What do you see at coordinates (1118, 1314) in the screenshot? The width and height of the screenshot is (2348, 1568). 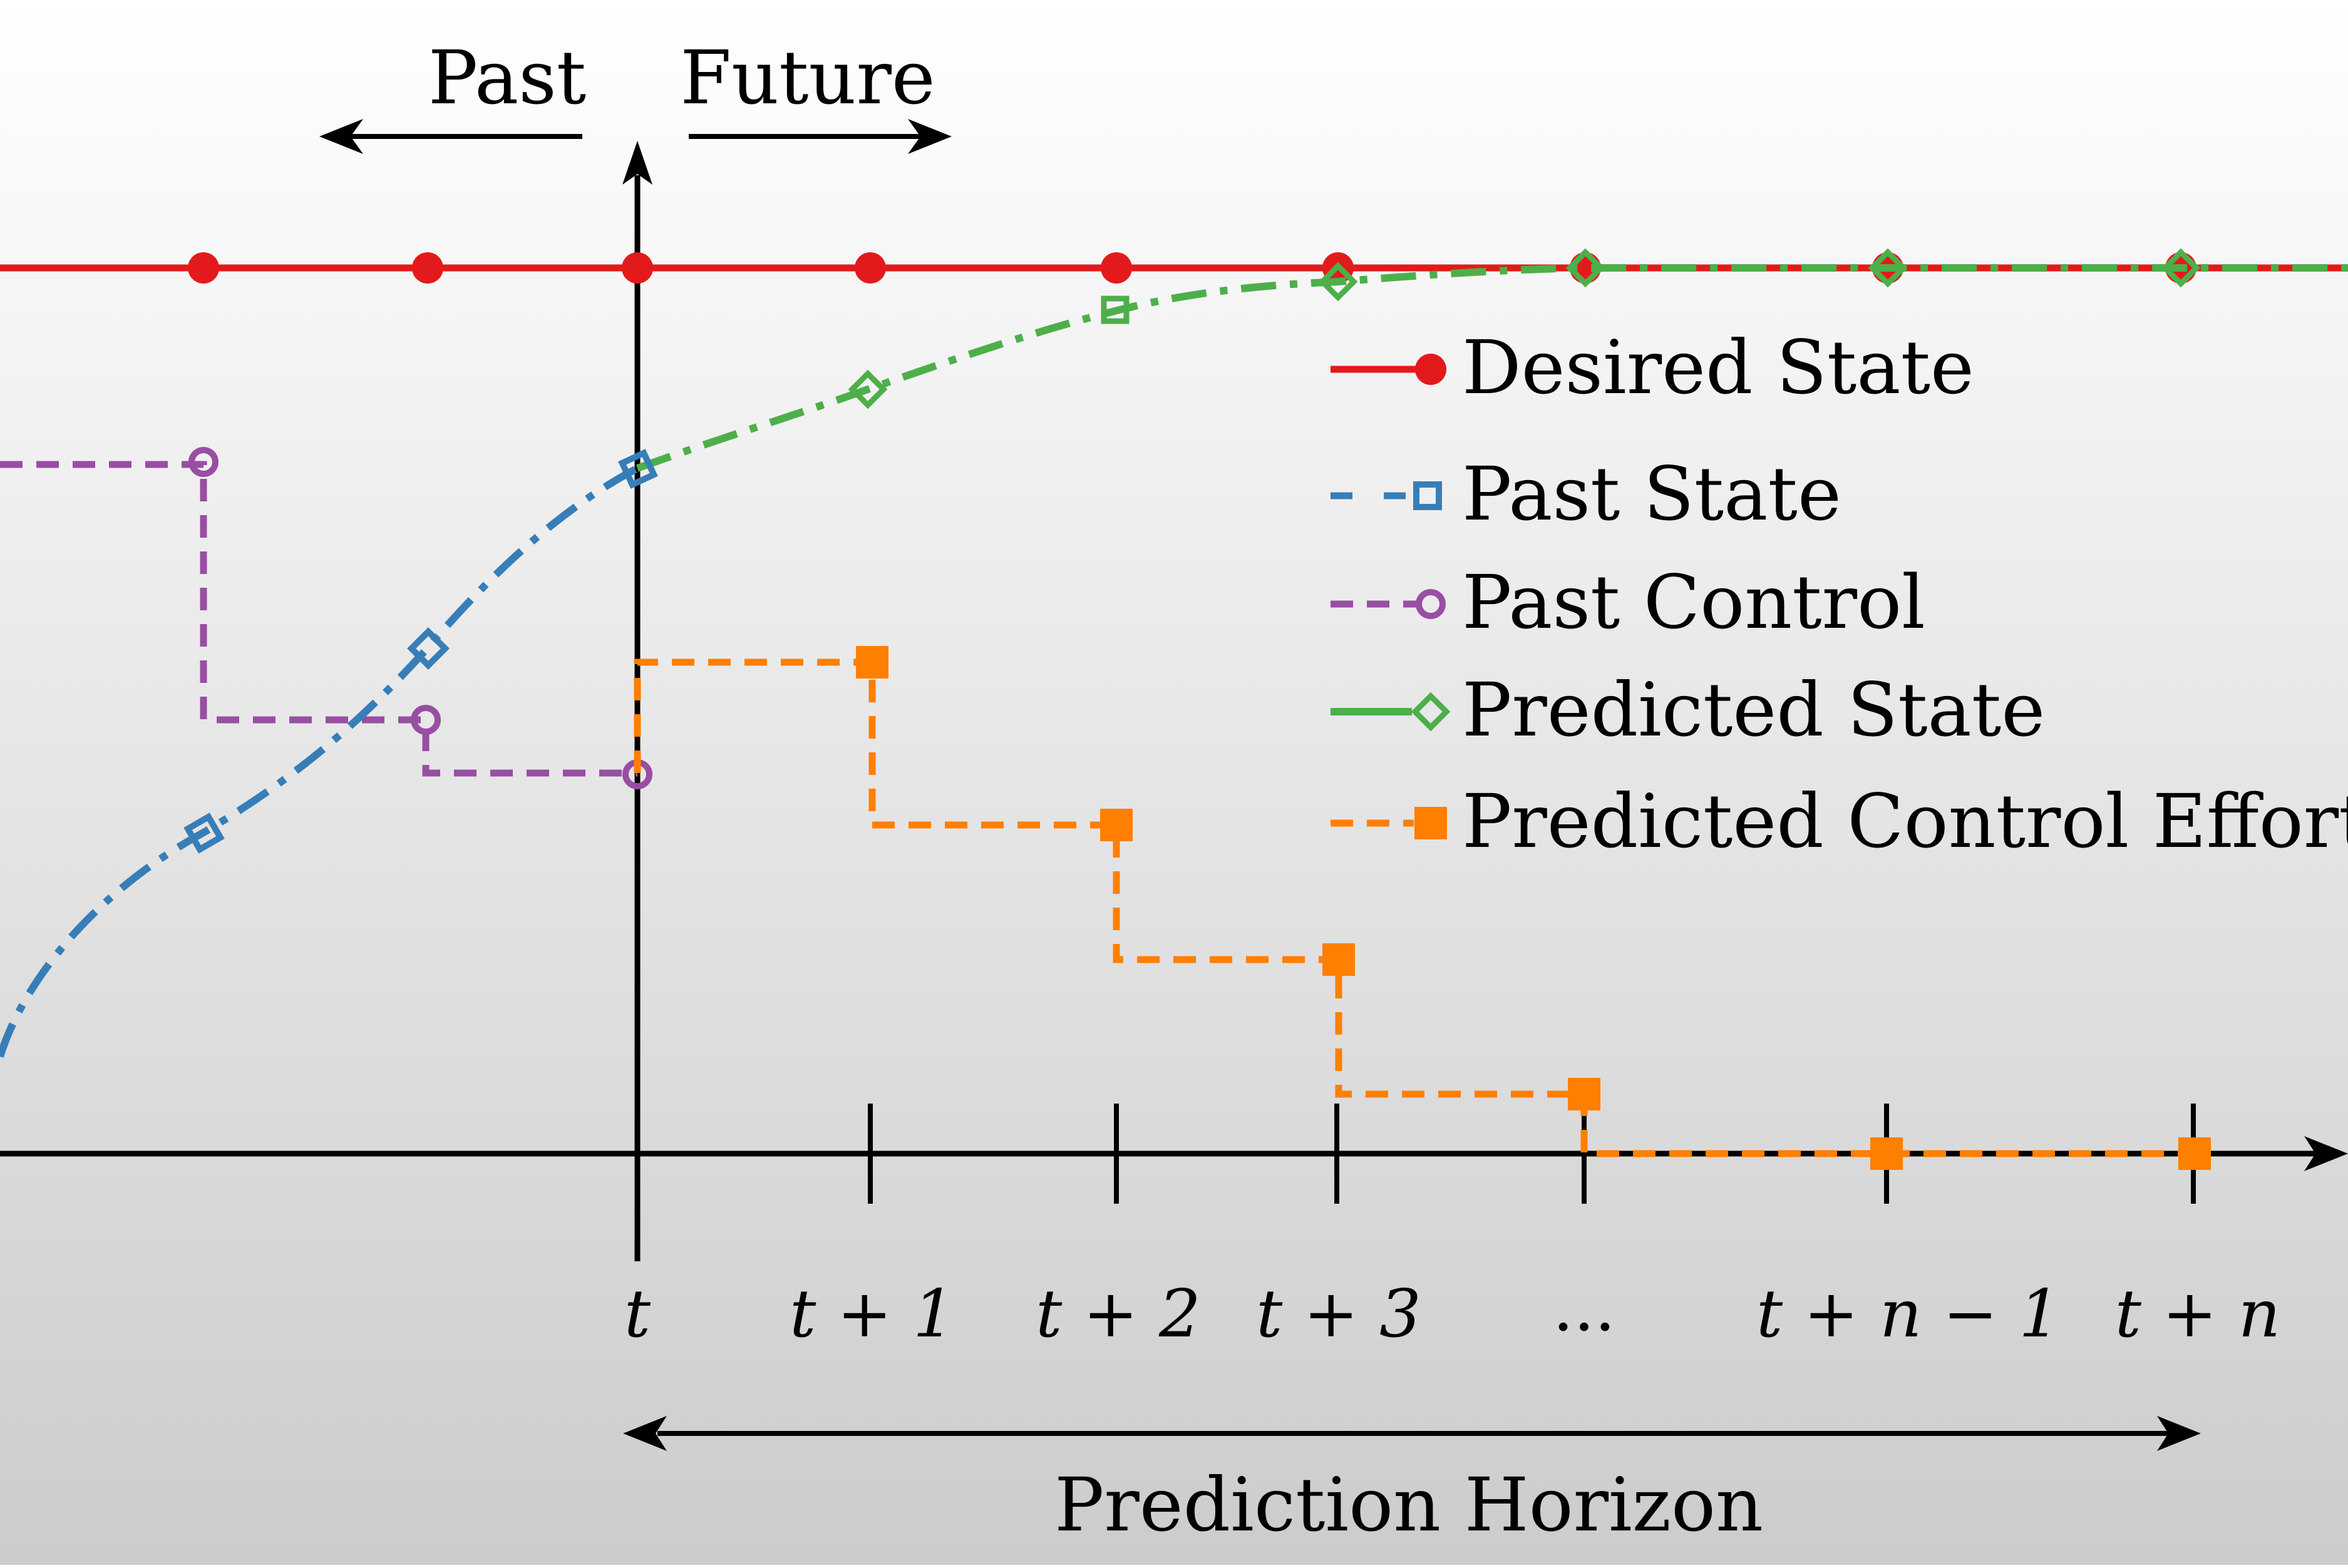 I see `tick-label-t-plus-2: t + 2` at bounding box center [1118, 1314].